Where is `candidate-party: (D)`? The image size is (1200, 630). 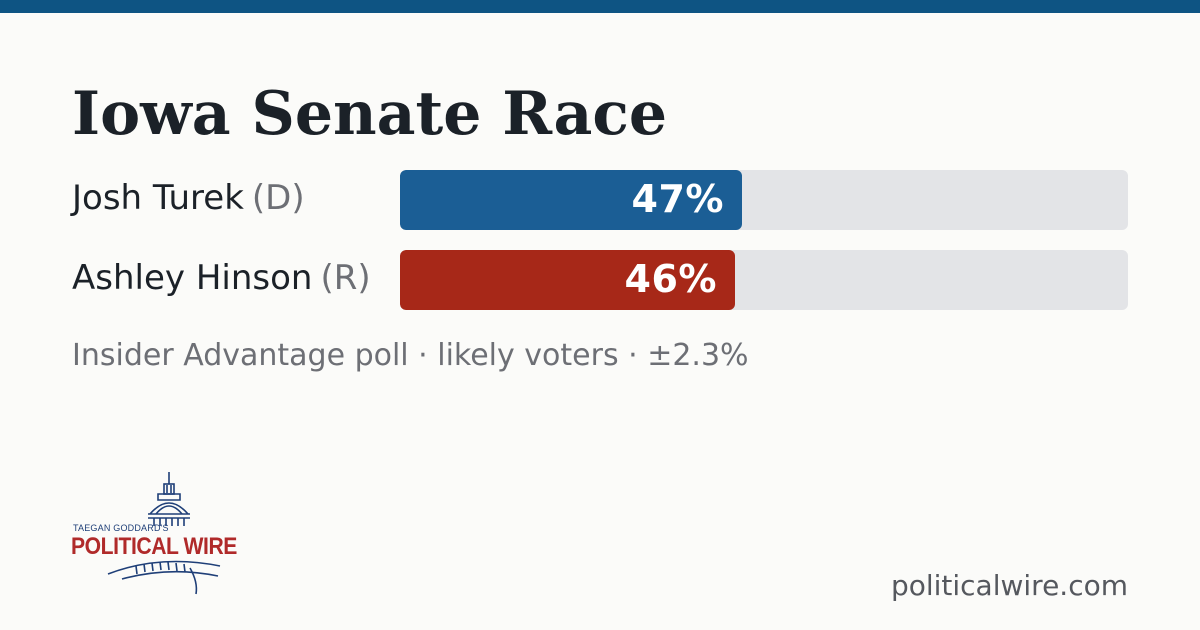
candidate-party: (D) is located at coordinates (278, 198).